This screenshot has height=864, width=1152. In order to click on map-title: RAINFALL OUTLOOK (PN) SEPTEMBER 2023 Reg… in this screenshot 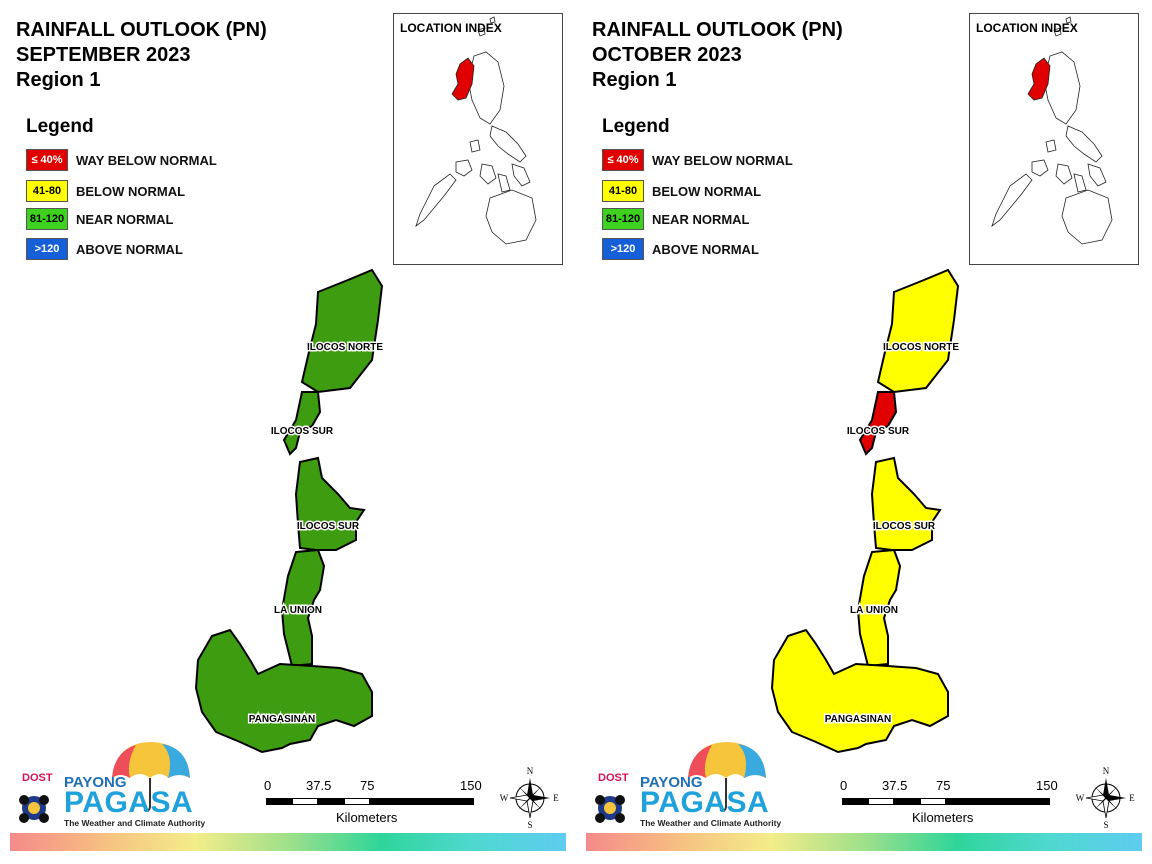, I will do `click(141, 55)`.